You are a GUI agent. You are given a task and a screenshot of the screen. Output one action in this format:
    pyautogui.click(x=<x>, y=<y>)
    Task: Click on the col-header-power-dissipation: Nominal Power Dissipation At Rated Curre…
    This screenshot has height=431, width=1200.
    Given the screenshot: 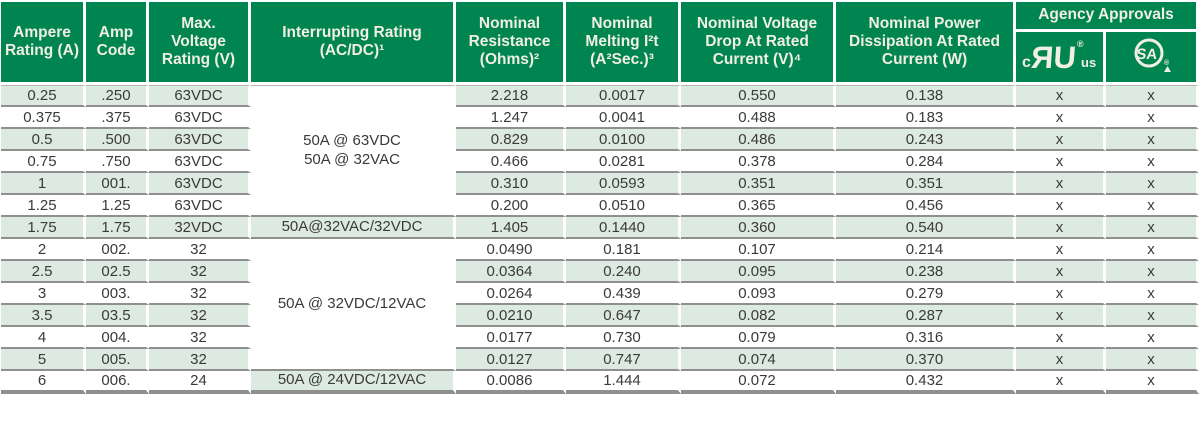 What is the action you would take?
    pyautogui.click(x=926, y=43)
    